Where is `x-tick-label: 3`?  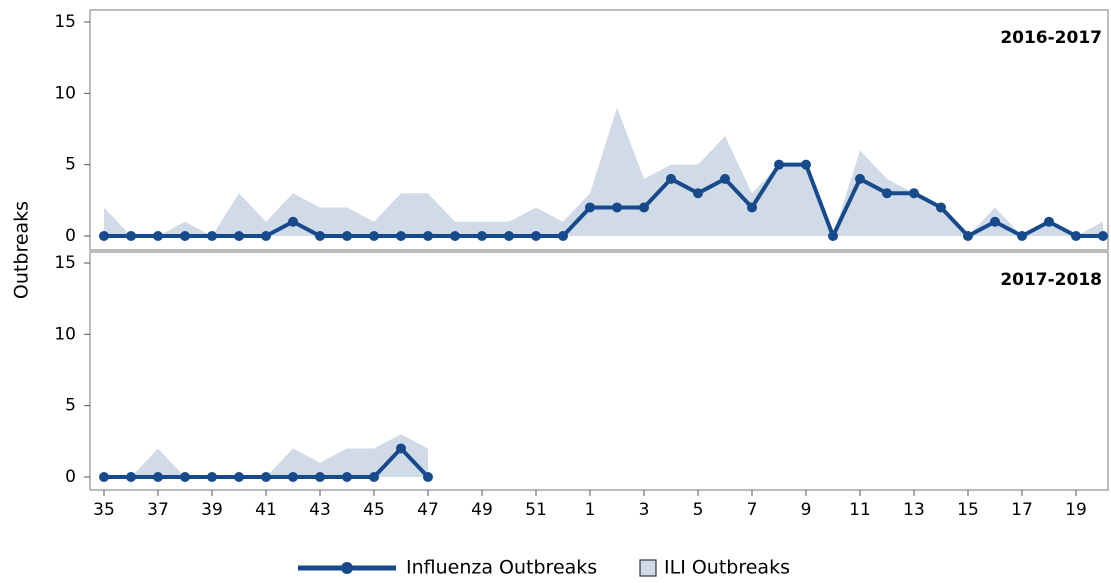
x-tick-label: 3 is located at coordinates (644, 510).